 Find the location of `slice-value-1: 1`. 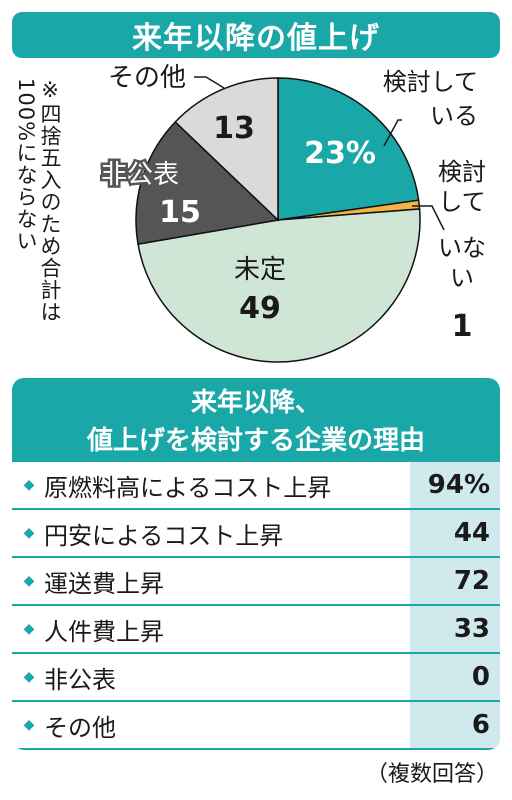

slice-value-1: 1 is located at coordinates (462, 326).